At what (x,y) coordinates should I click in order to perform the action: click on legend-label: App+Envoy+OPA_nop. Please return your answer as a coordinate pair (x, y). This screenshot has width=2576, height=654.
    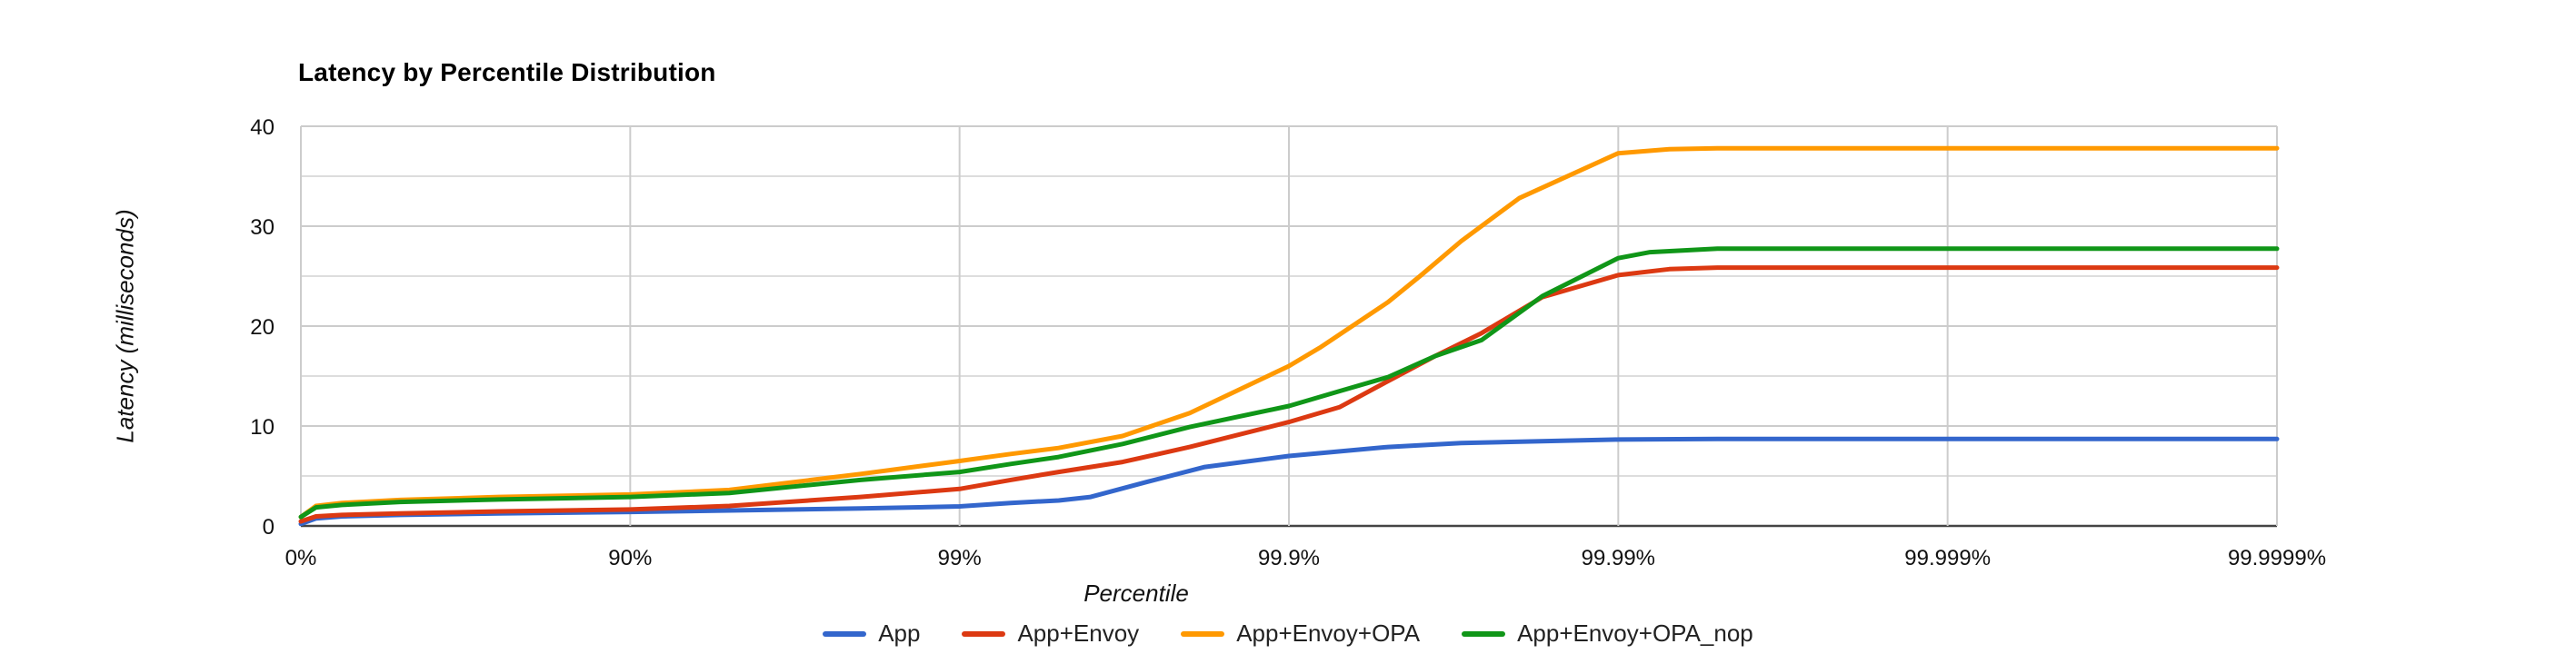
    Looking at the image, I should click on (1635, 633).